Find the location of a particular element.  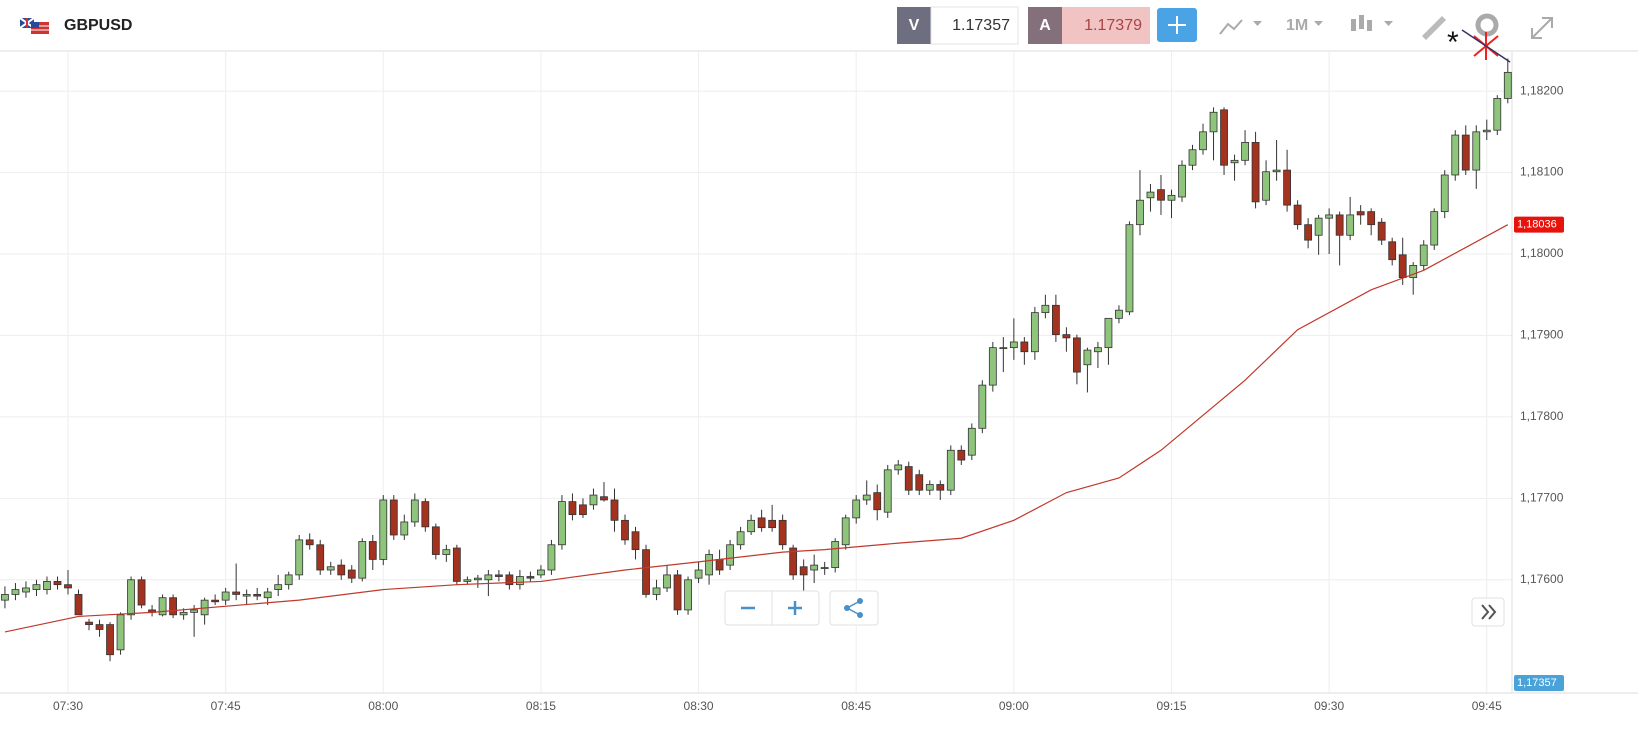

x-tick-label: 07:45 is located at coordinates (226, 706).